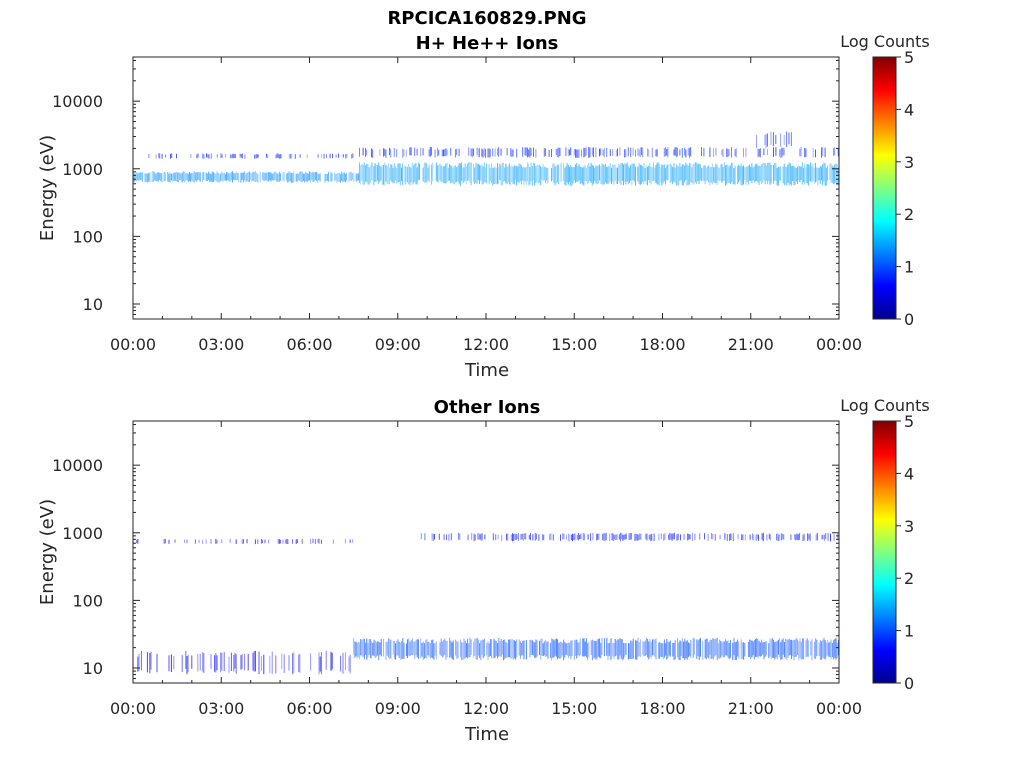 The height and width of the screenshot is (772, 1024). Describe the element at coordinates (487, 407) in the screenshot. I see `panel-2-title: Other Ions` at that location.